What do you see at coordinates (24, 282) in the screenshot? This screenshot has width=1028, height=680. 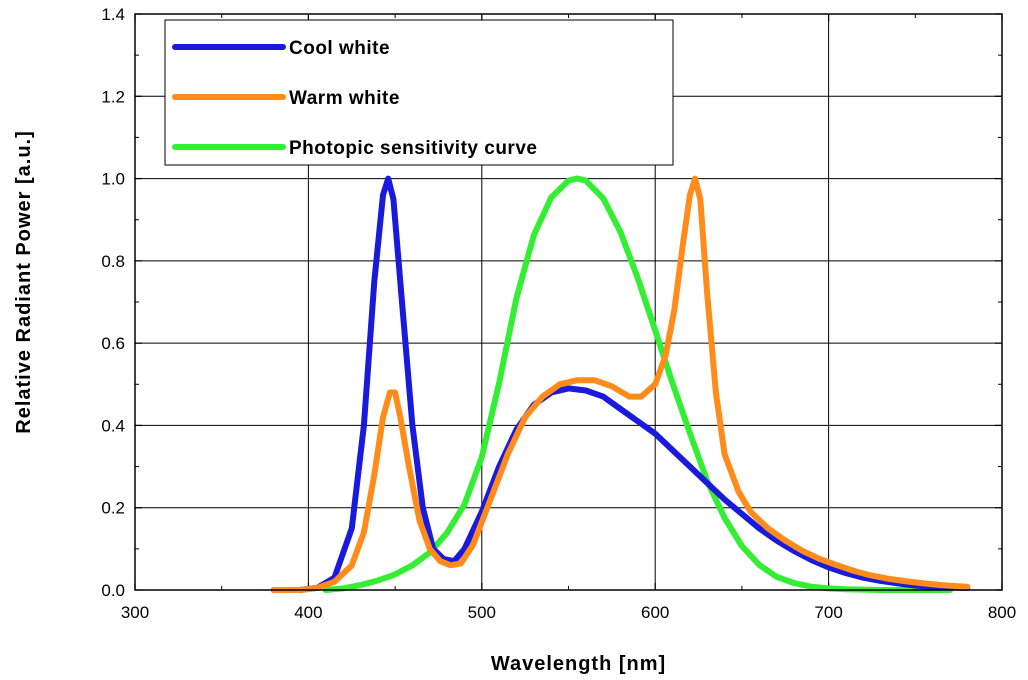 I see `y-axis-title: Relative Radiant Power [a.u.]` at bounding box center [24, 282].